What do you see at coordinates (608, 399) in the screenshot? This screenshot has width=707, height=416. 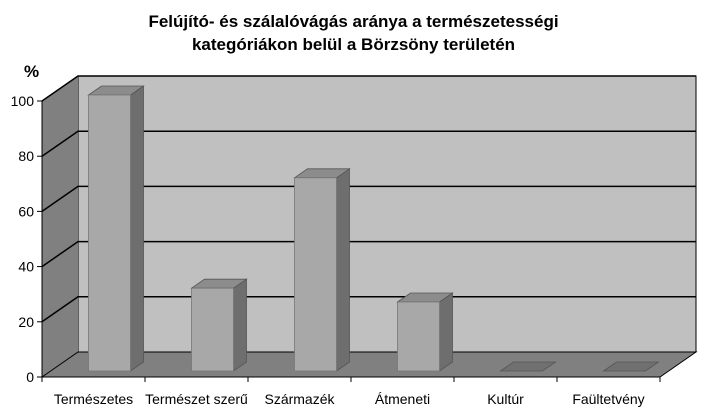 I see `x-tick-label: Faültetvény` at bounding box center [608, 399].